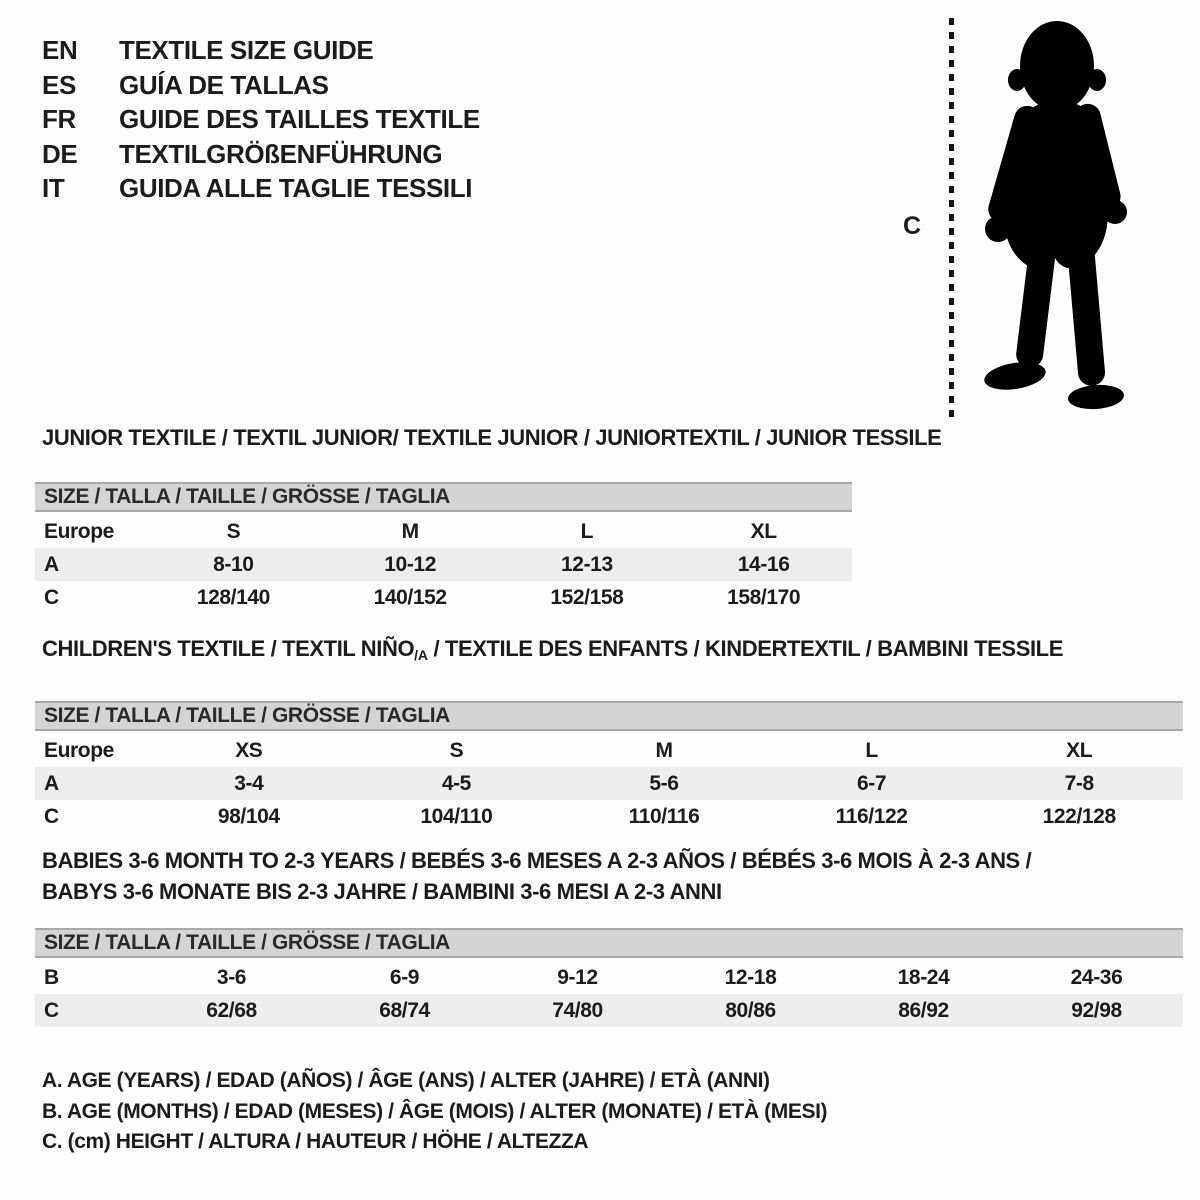 This screenshot has width=1200, height=1200. What do you see at coordinates (60, 153) in the screenshot?
I see `language-code: DE` at bounding box center [60, 153].